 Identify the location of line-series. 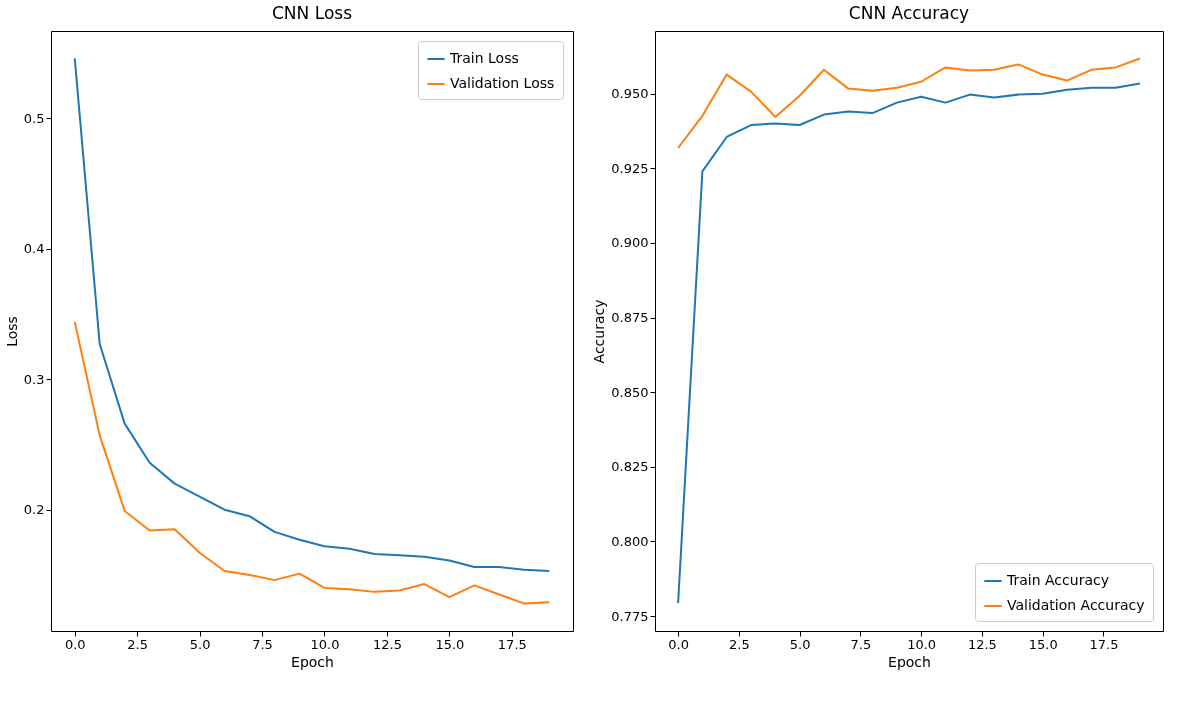
(909, 103).